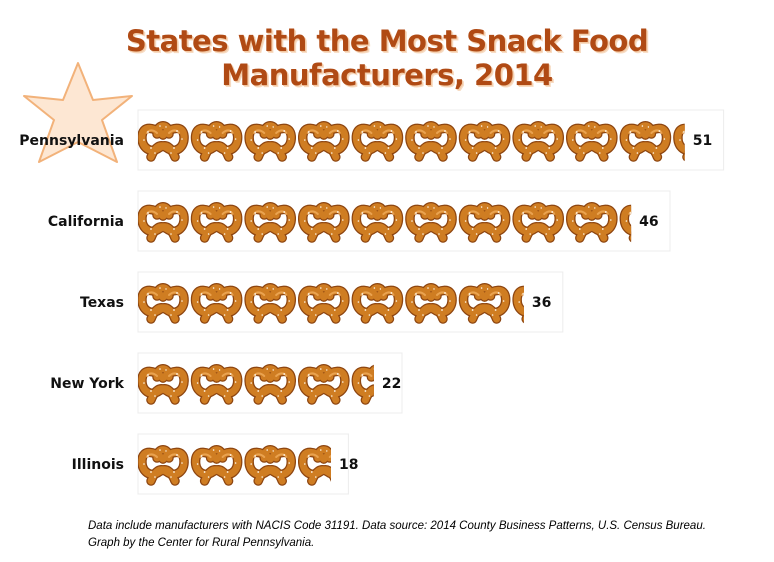 The image size is (774, 562). I want to click on bar-row-texas: Texas 36, so click(322, 302).